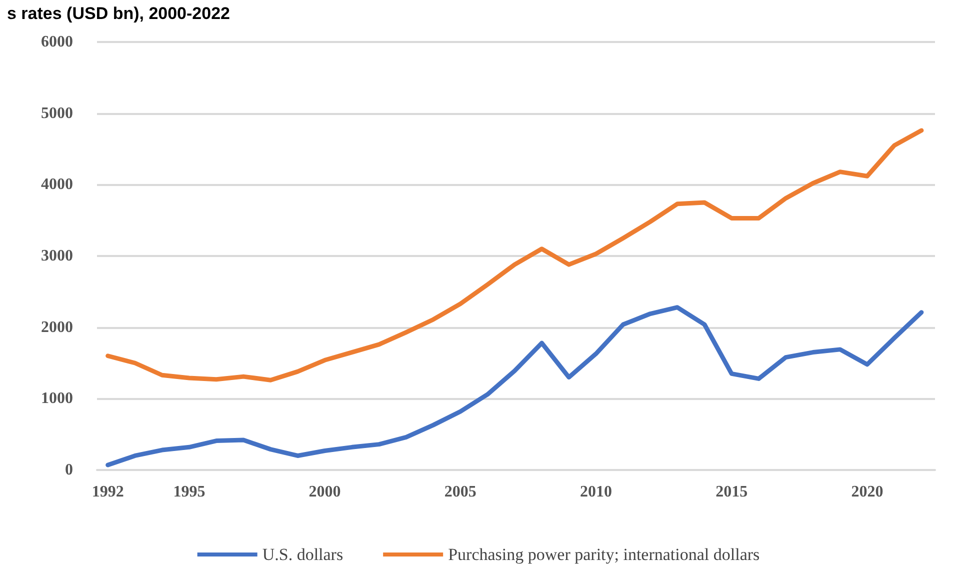 Image resolution: width=957 pixels, height=578 pixels. What do you see at coordinates (189, 492) in the screenshot?
I see `x-tick-label: 1995` at bounding box center [189, 492].